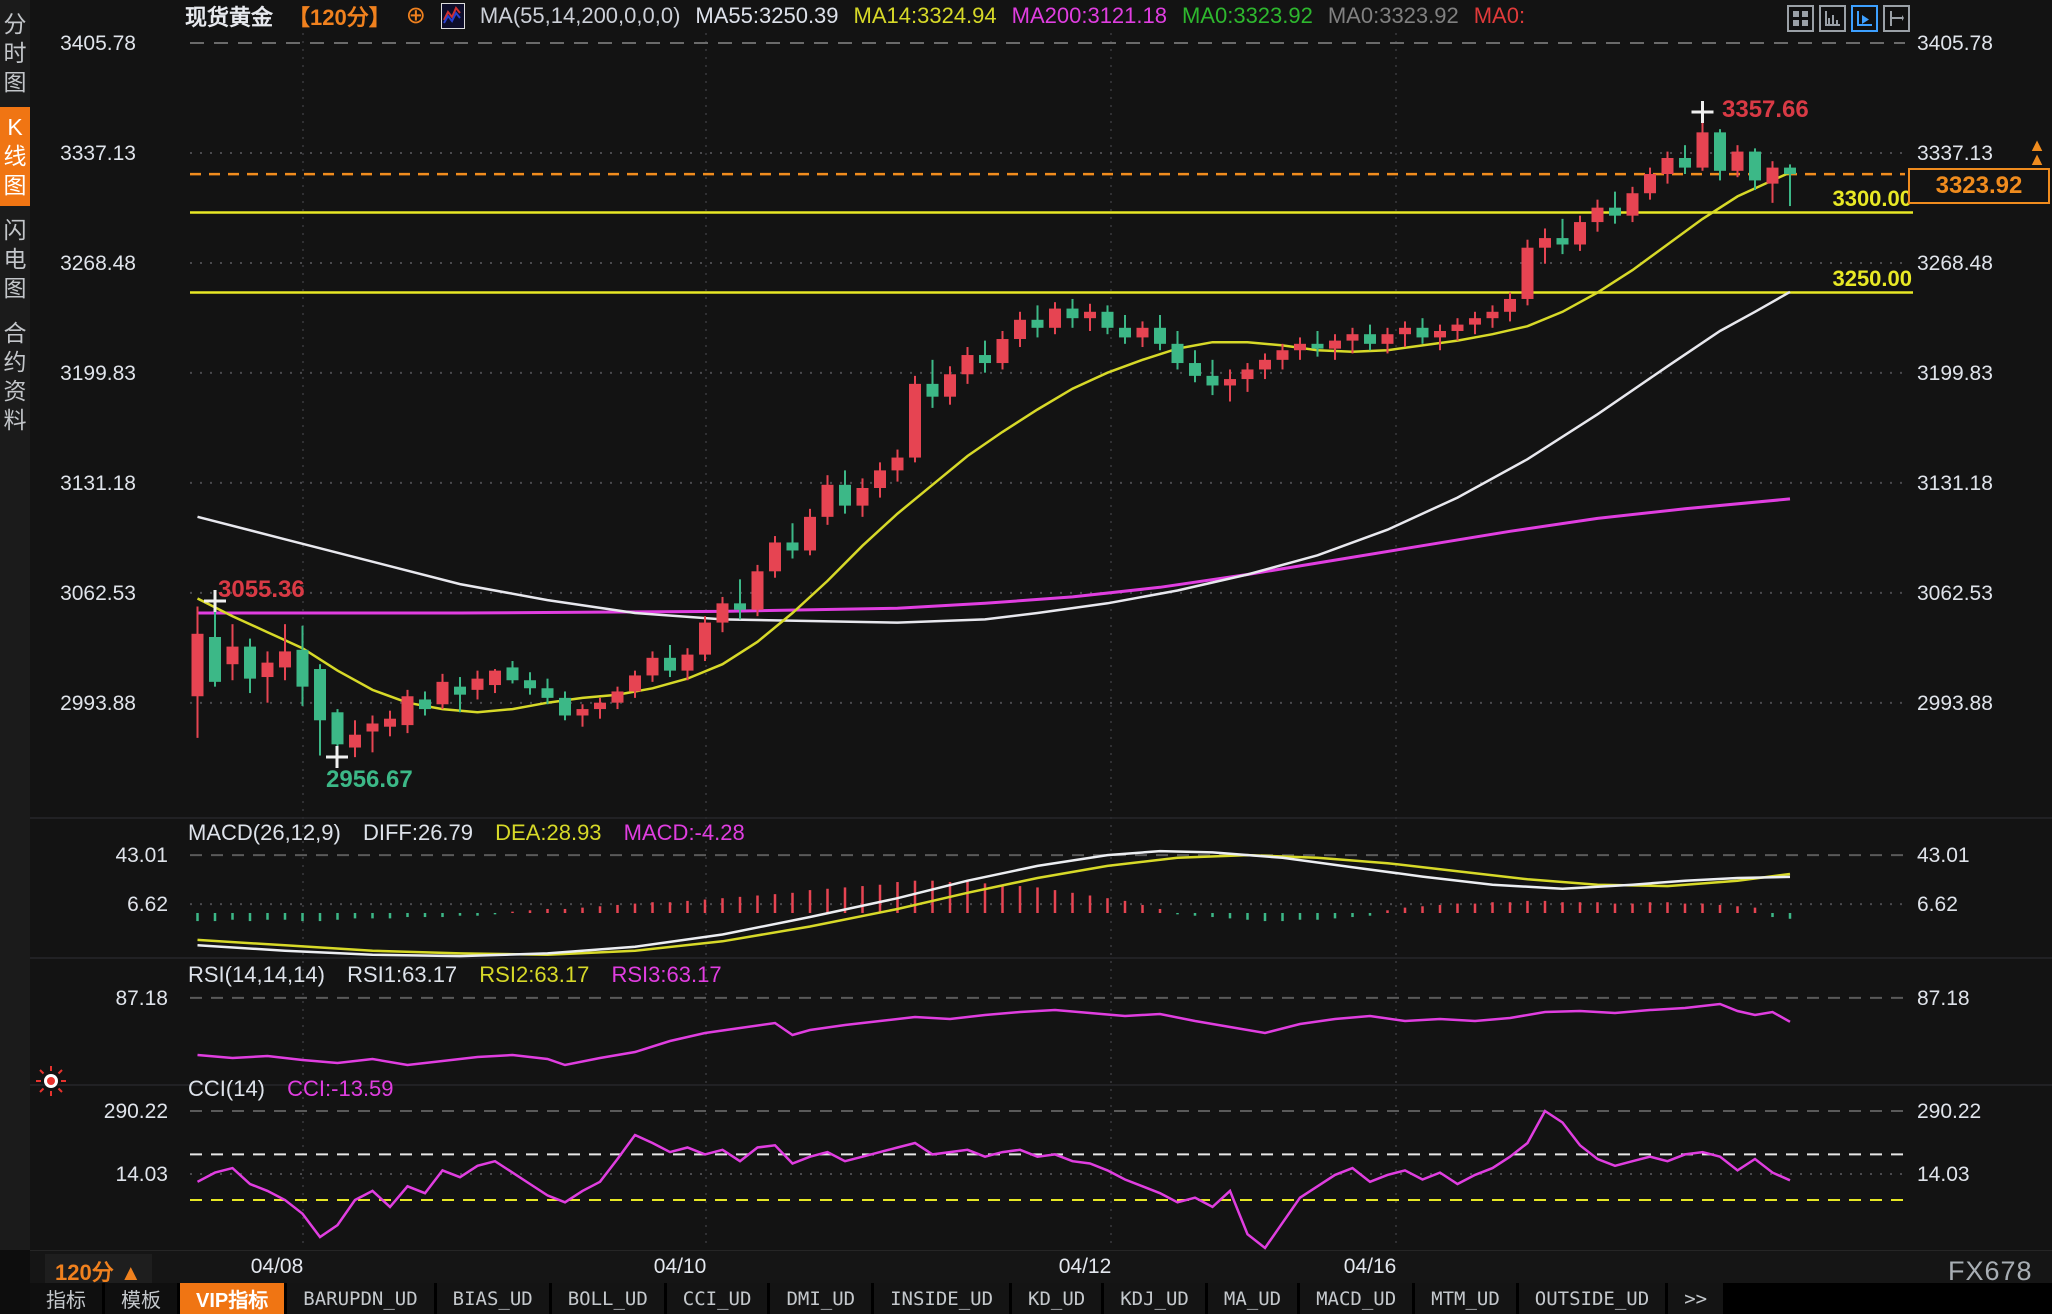 Image resolution: width=2052 pixels, height=1314 pixels. What do you see at coordinates (360, 1298) in the screenshot?
I see `tab-BARUPDN_UD: BARUPDN_UD` at bounding box center [360, 1298].